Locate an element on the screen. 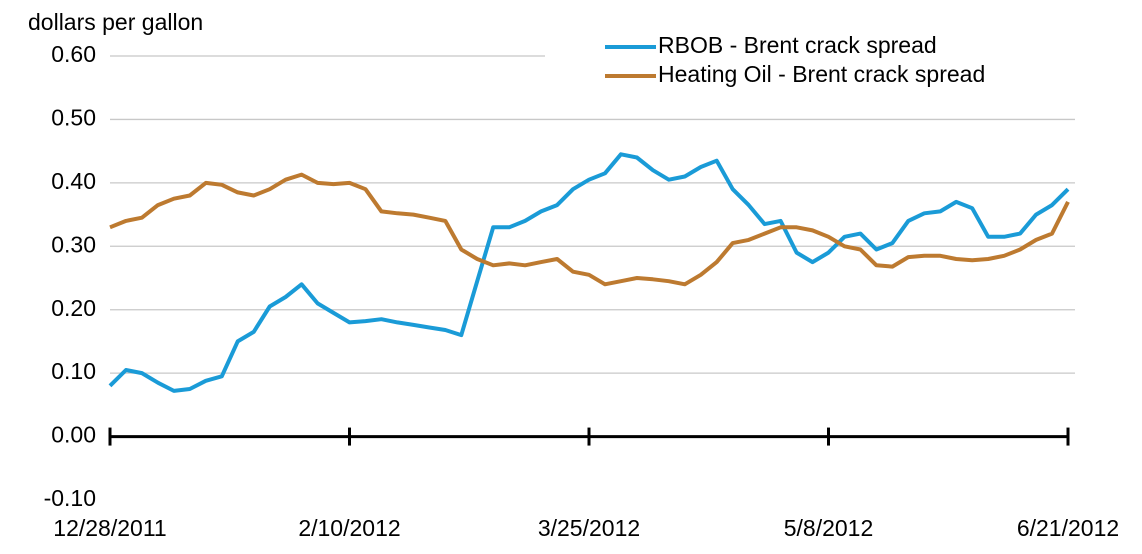 This screenshot has height=554, width=1142. y-tick-label: 0.00 is located at coordinates (73, 435).